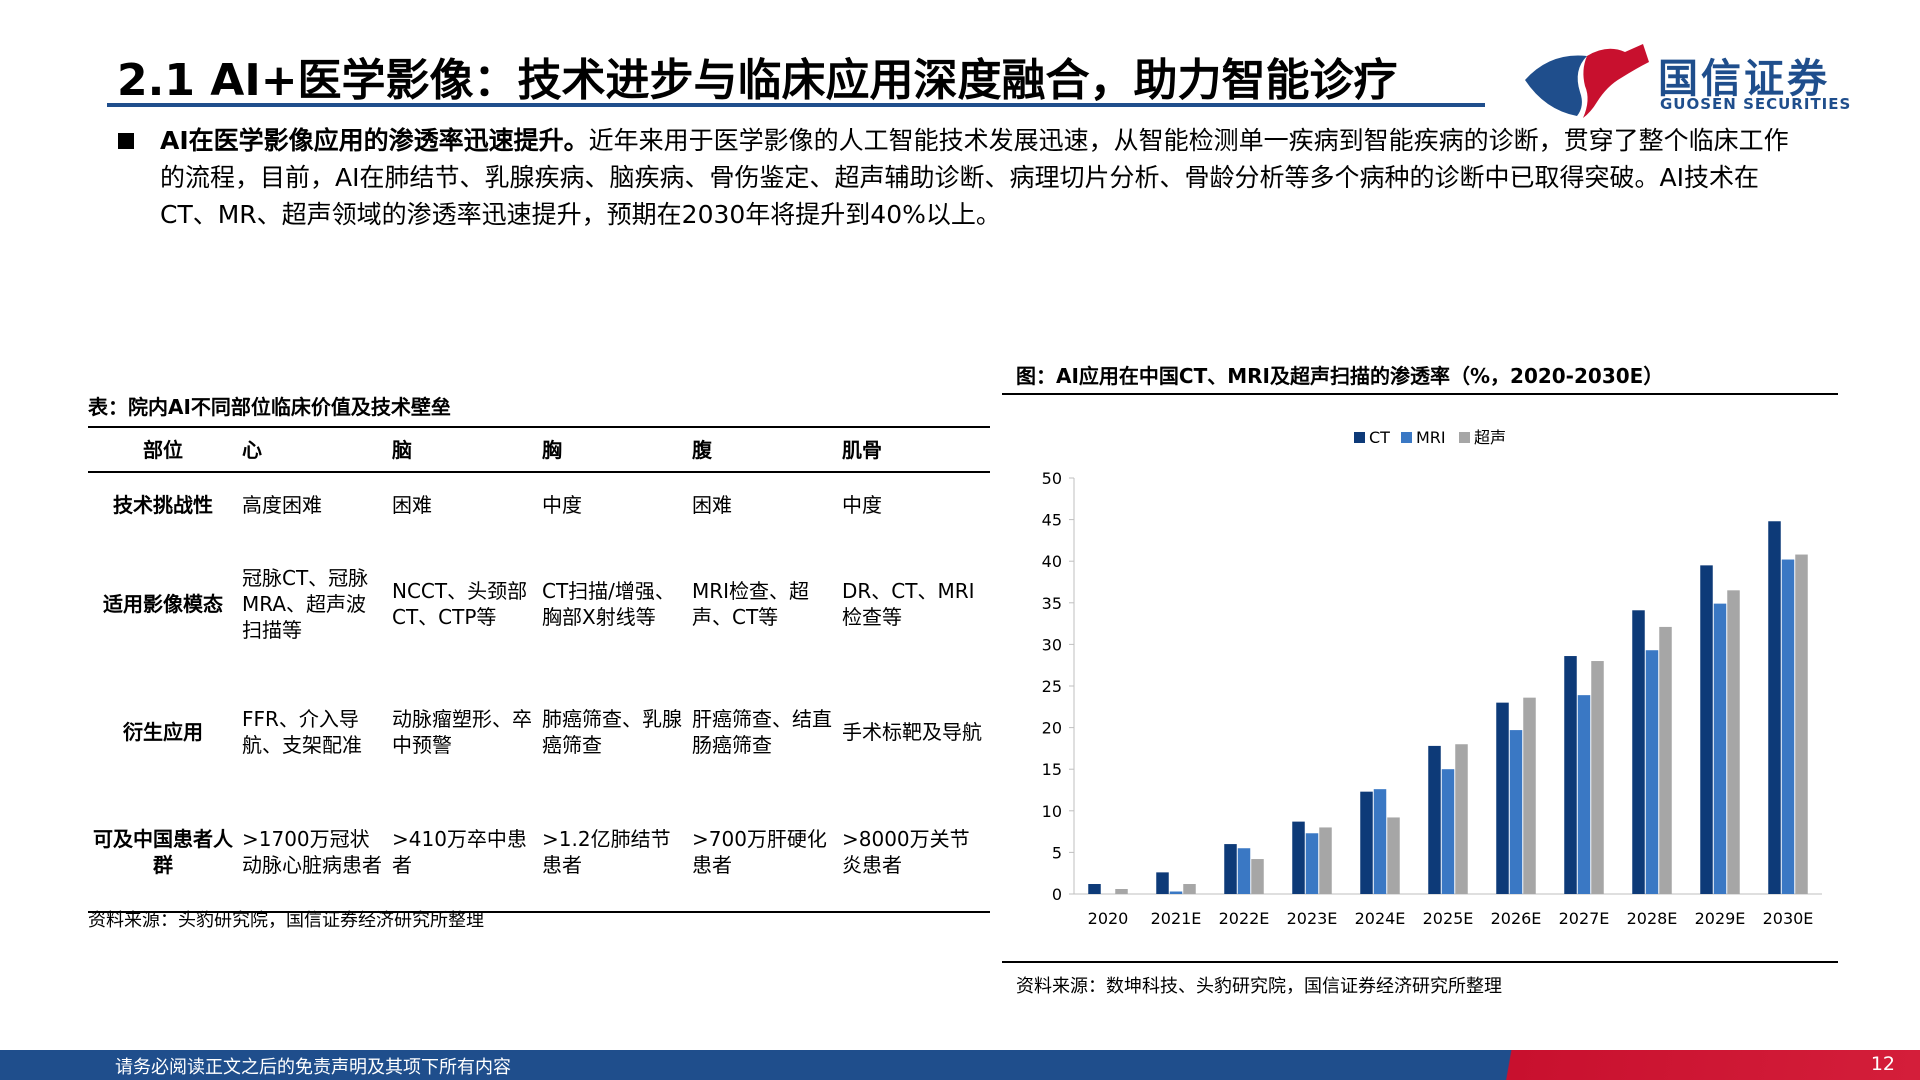 The height and width of the screenshot is (1080, 1920). What do you see at coordinates (163, 851) in the screenshot?
I see `table-row-label: 可及中国患者人群` at bounding box center [163, 851].